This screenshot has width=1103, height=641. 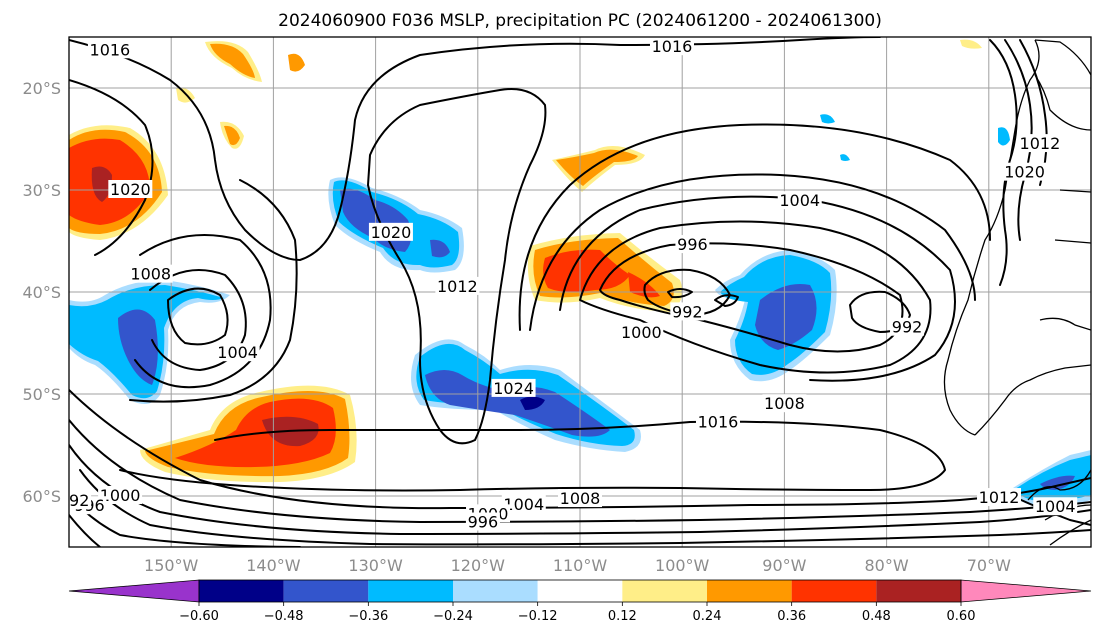 What do you see at coordinates (961, 616) in the screenshot?
I see `colorbar-tick-label: 0.60` at bounding box center [961, 616].